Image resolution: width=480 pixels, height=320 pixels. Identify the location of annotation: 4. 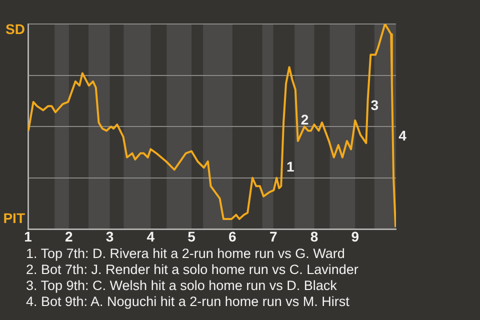
(402, 136).